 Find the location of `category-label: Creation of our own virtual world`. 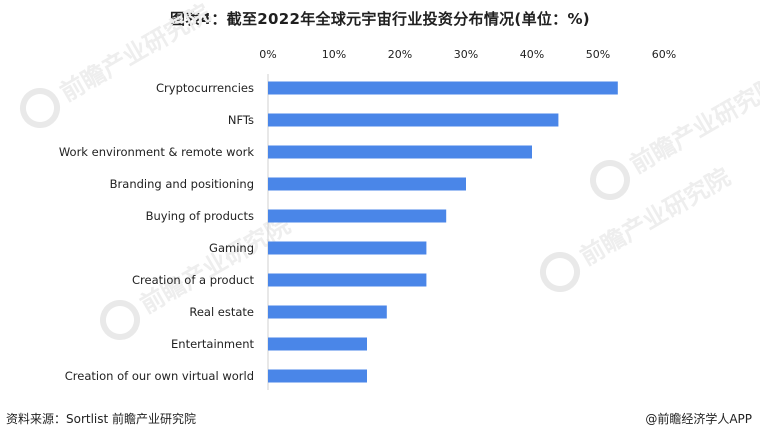

category-label: Creation of our own virtual world is located at coordinates (159, 376).